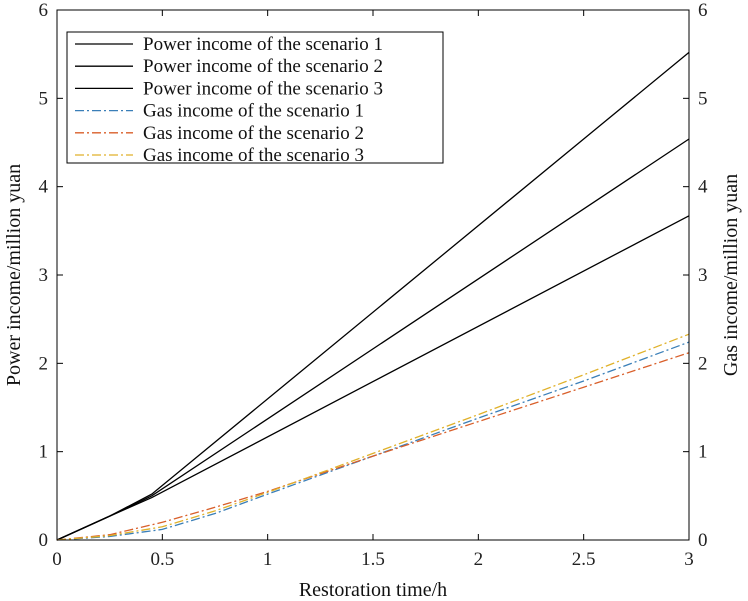  I want to click on x-tick-label: 0.5, so click(162, 559).